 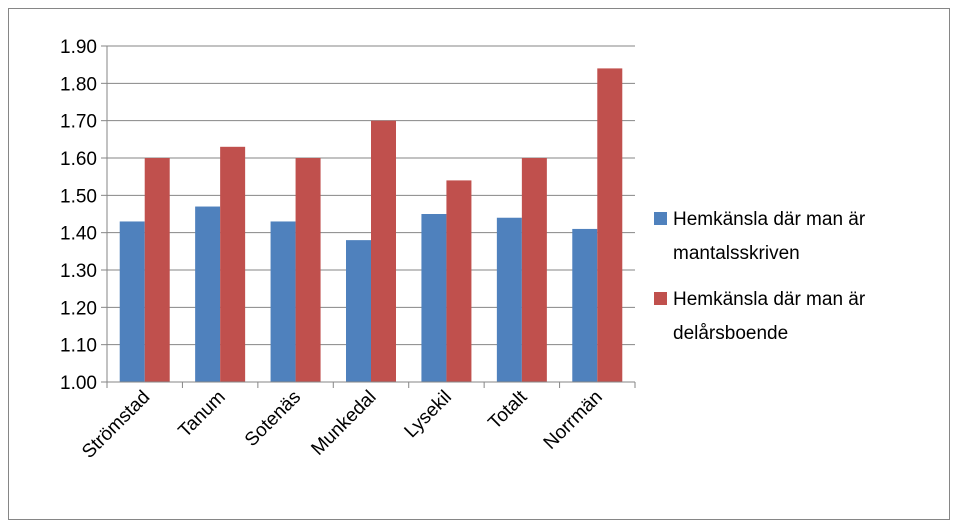 What do you see at coordinates (78, 346) in the screenshot?
I see `y-tick-label: 1.10` at bounding box center [78, 346].